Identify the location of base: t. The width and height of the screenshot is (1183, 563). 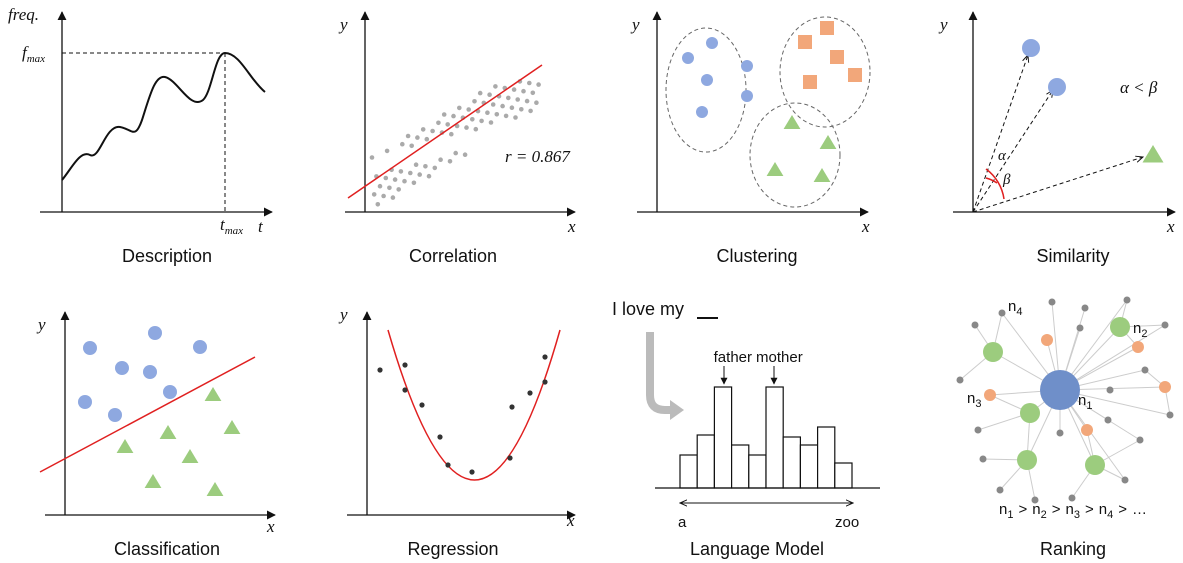
(223, 224).